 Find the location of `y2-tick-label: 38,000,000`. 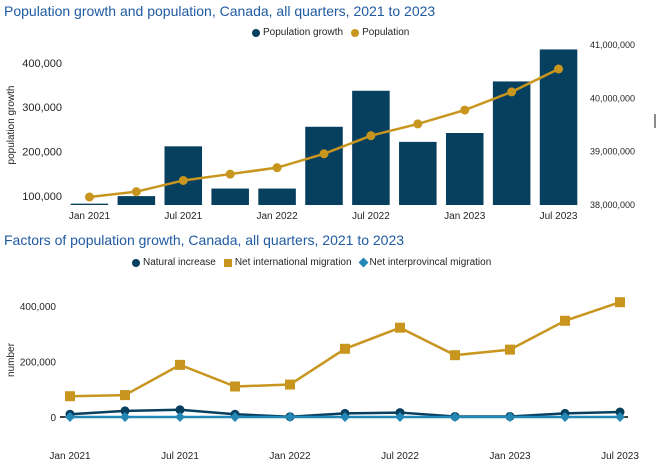

y2-tick-label: 38,000,000 is located at coordinates (612, 205).